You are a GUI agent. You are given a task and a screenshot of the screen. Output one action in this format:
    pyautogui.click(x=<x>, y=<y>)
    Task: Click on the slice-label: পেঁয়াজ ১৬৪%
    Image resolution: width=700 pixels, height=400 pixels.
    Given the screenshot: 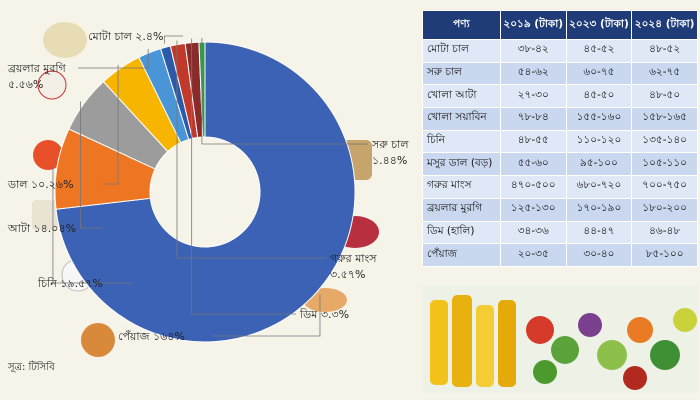 What is the action you would take?
    pyautogui.click(x=151, y=336)
    